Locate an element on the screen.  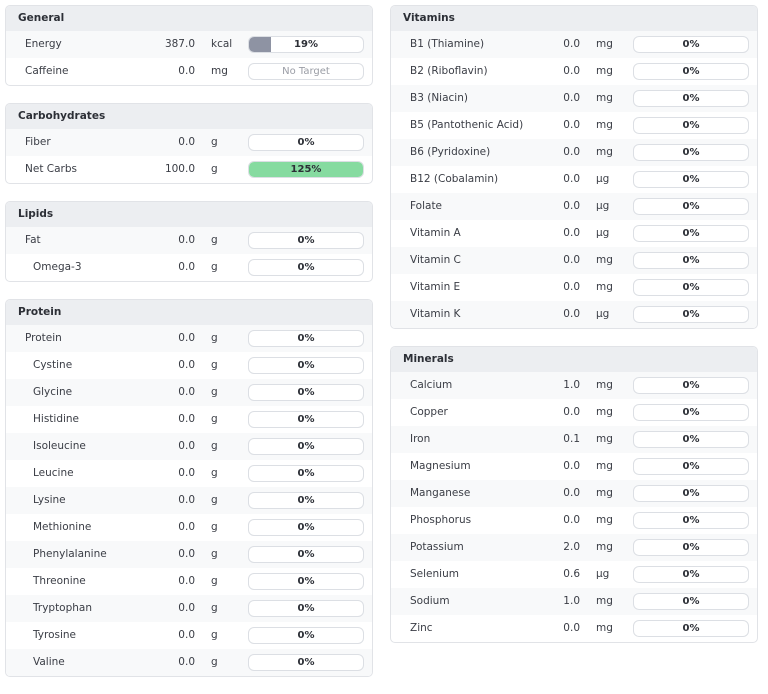
nutrient-name: Lysine is located at coordinates (49, 500).